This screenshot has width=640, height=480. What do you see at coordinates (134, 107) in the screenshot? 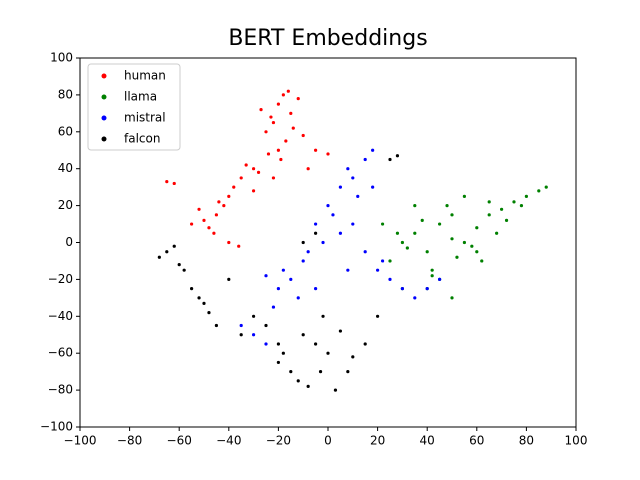
I see `legend-box` at bounding box center [134, 107].